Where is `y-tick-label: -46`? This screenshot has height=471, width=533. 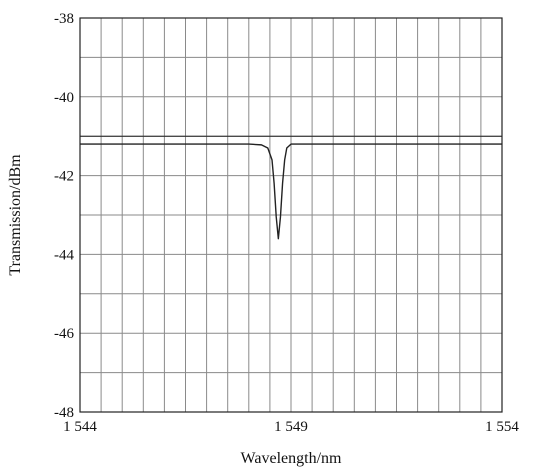 y-tick-label: -46 is located at coordinates (64, 334).